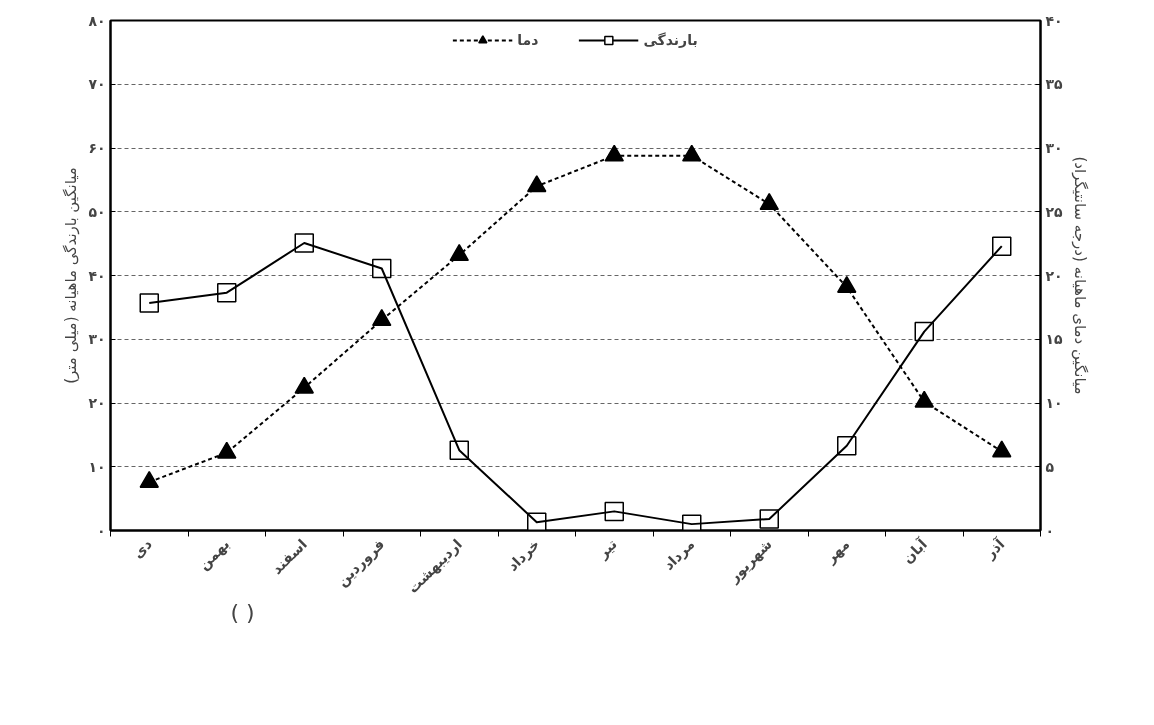  What do you see at coordinates (97, 84) in the screenshot?
I see `y-tick-label: ۷۰` at bounding box center [97, 84].